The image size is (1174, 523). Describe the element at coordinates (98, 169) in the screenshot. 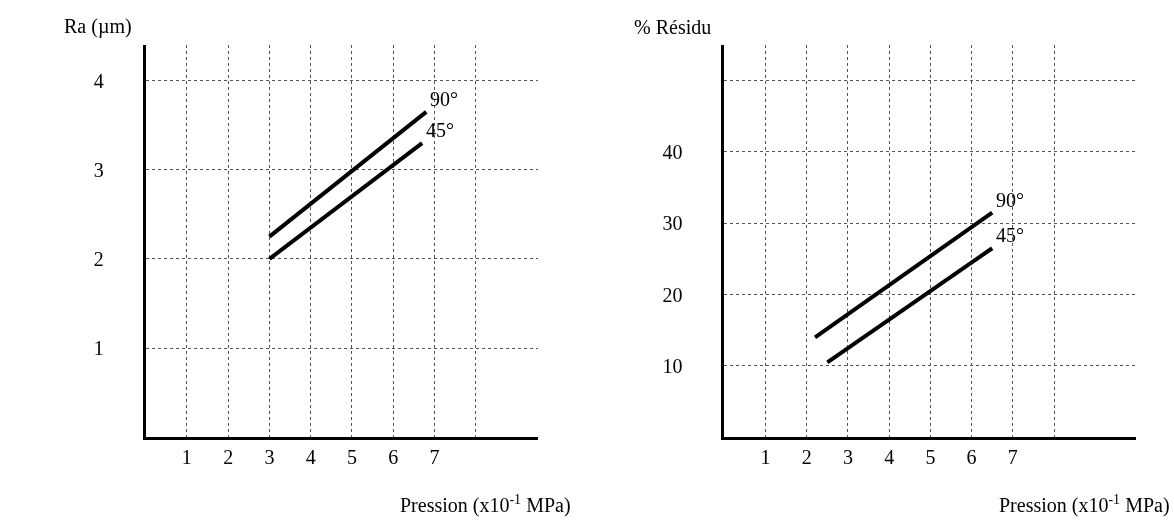

I see `y-tick-label: 3` at that location.